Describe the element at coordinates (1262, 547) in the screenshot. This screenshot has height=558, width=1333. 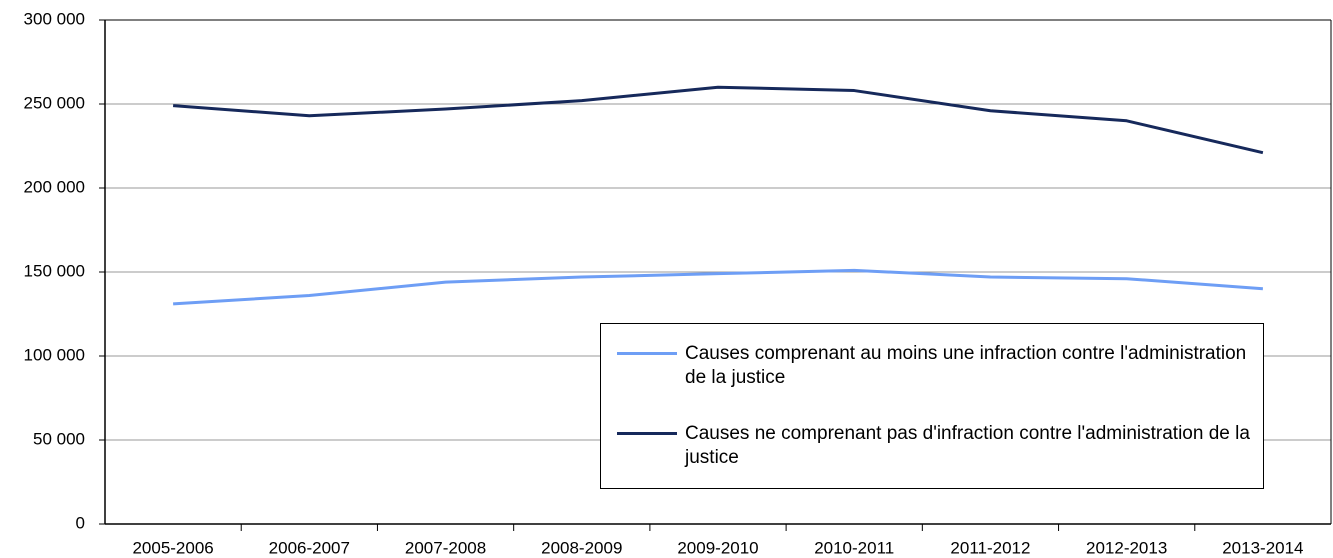
I see `x-tick-label: 2013-2014` at that location.